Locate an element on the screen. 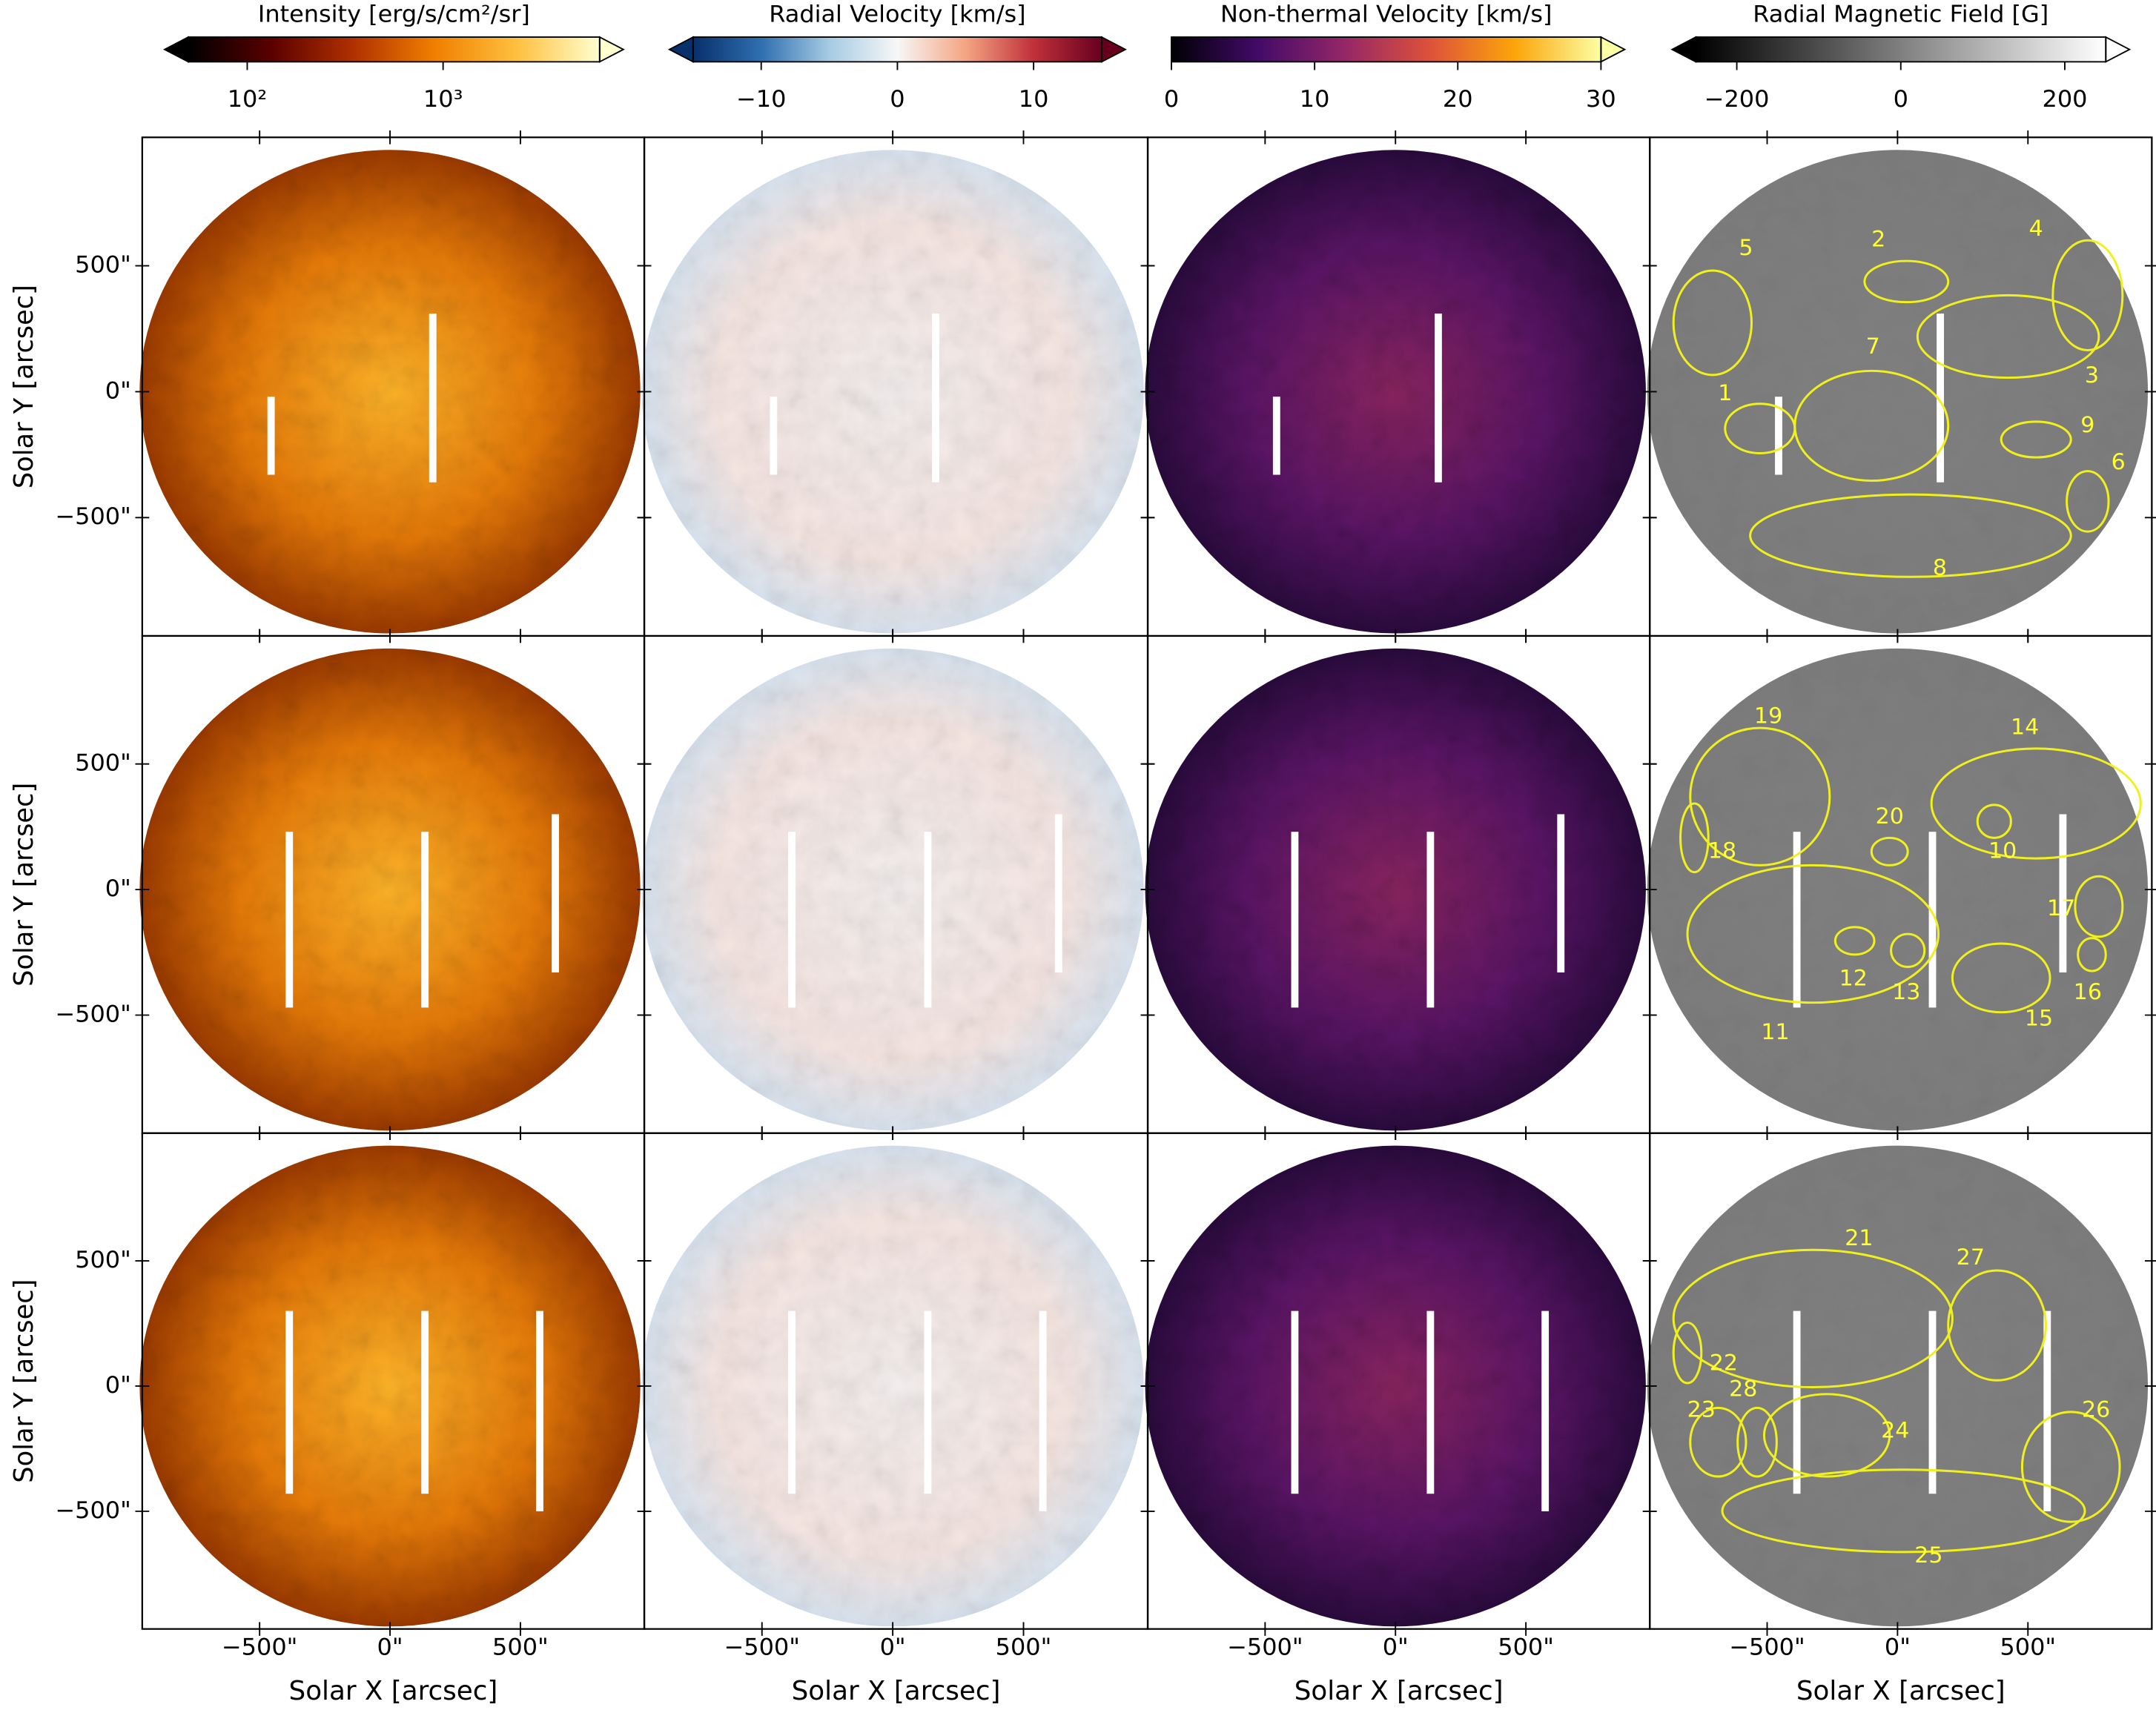 Image resolution: width=2156 pixels, height=1710 pixels. colorbar-label: Intensity [erg/s/cm²/sr] is located at coordinates (394, 14).